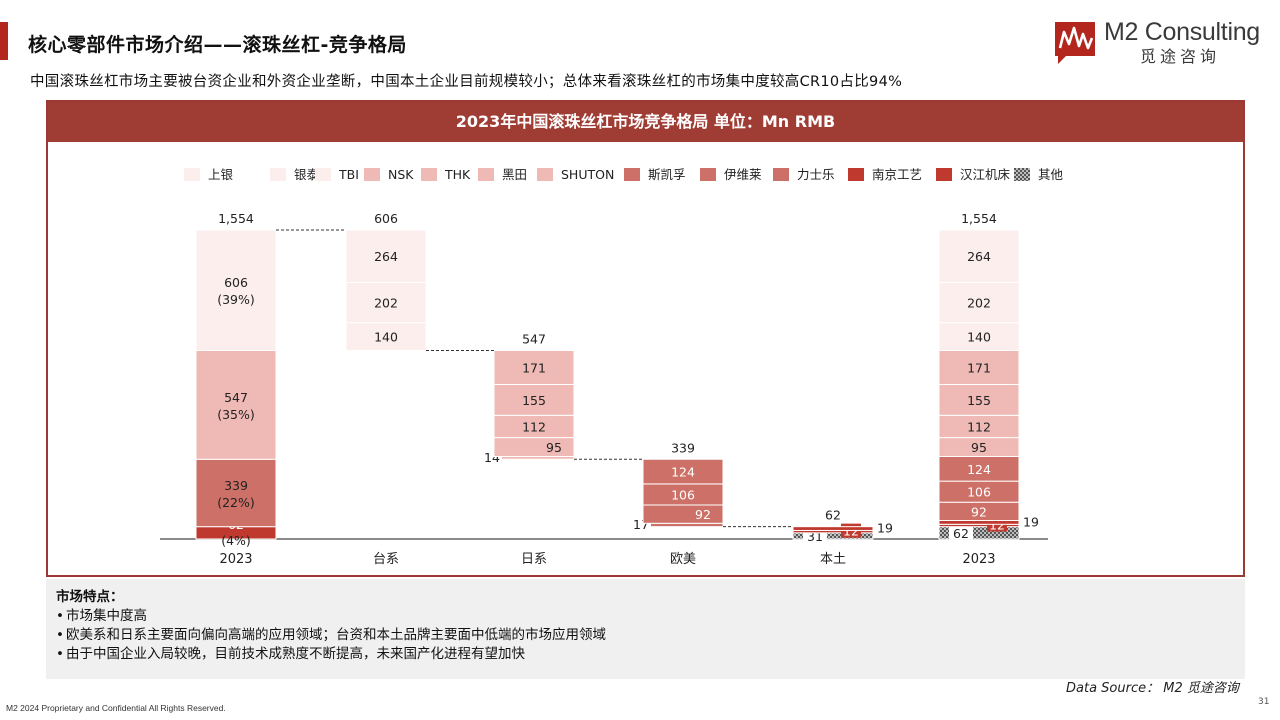  Describe the element at coordinates (985, 174) in the screenshot. I see `legend-label: 汉江机床` at that location.